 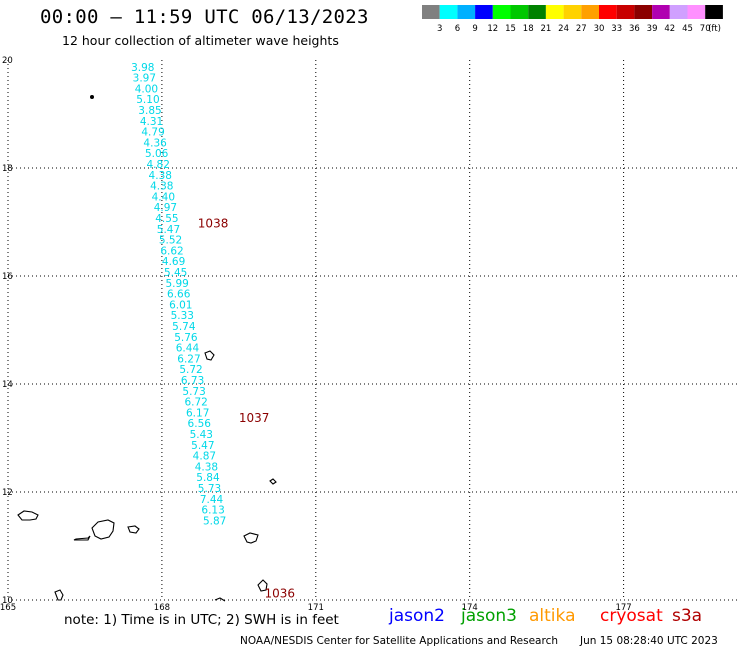 What do you see at coordinates (599, 29) in the screenshot?
I see `legend-label: 30` at bounding box center [599, 29].